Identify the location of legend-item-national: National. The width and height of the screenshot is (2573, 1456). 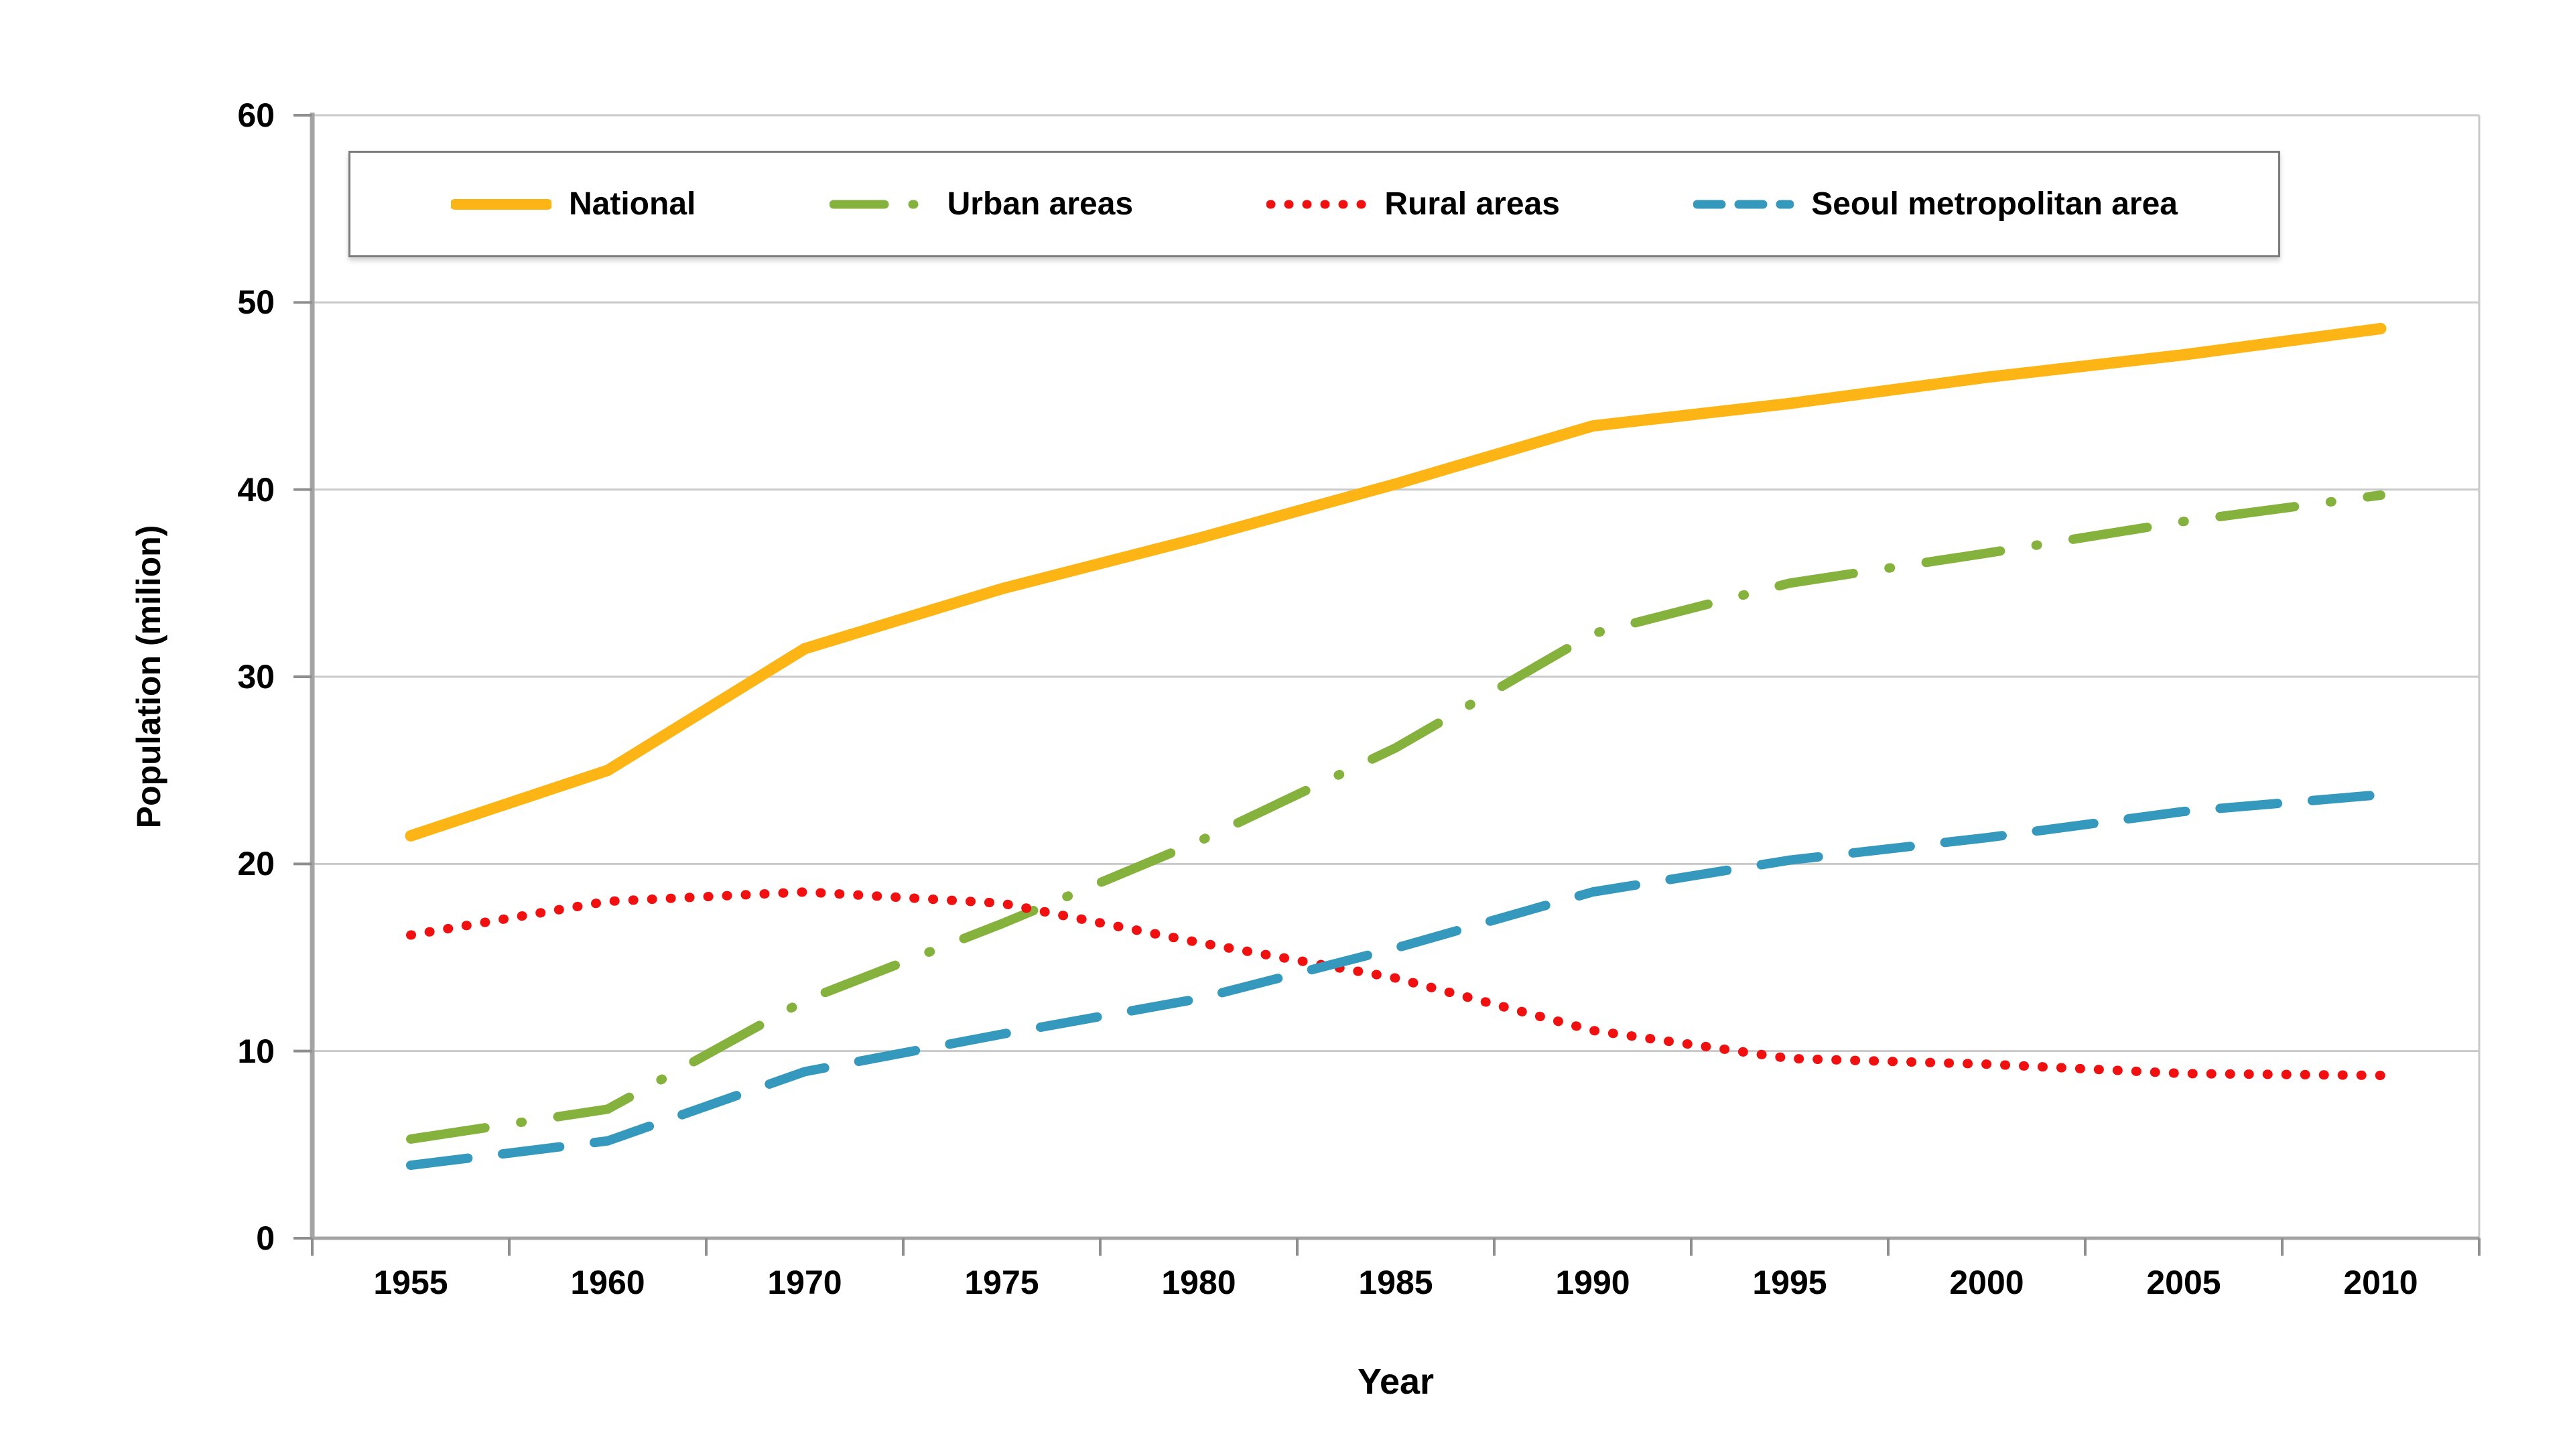
(573, 204).